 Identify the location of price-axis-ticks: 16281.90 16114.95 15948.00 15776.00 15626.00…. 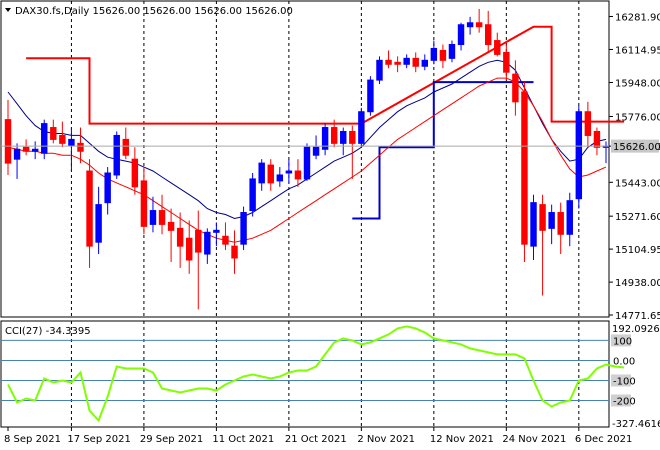
(634, 167).